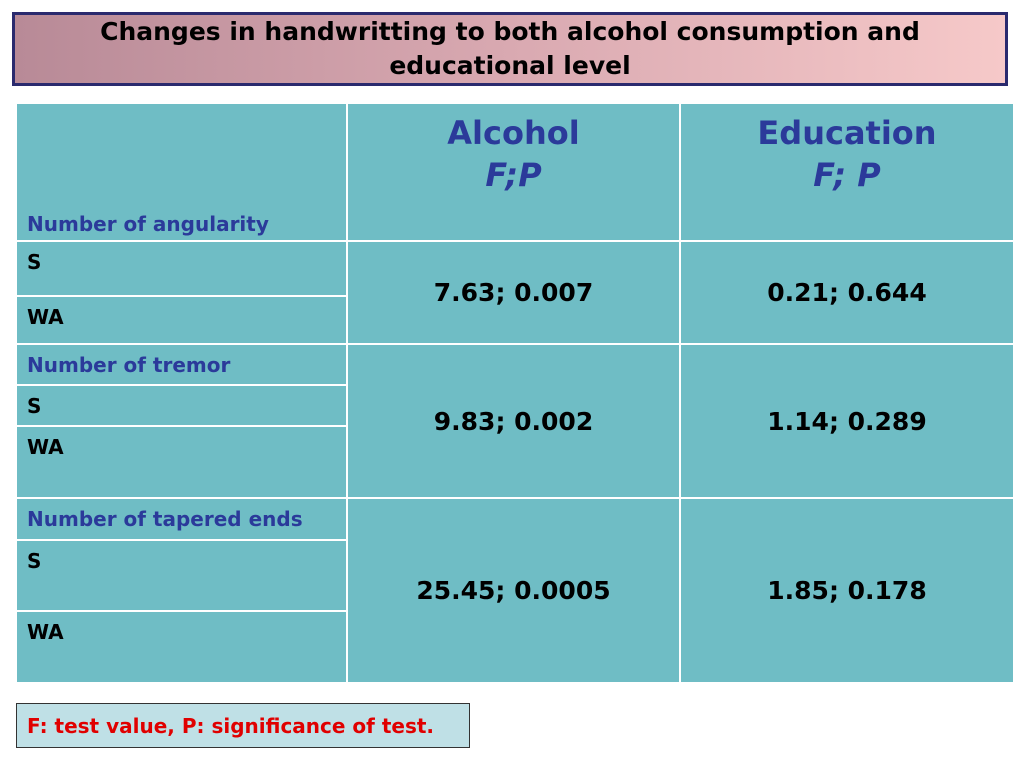 The height and width of the screenshot is (768, 1024). What do you see at coordinates (181, 519) in the screenshot?
I see `group-label-tapered-ends: Number of tapered ends` at bounding box center [181, 519].